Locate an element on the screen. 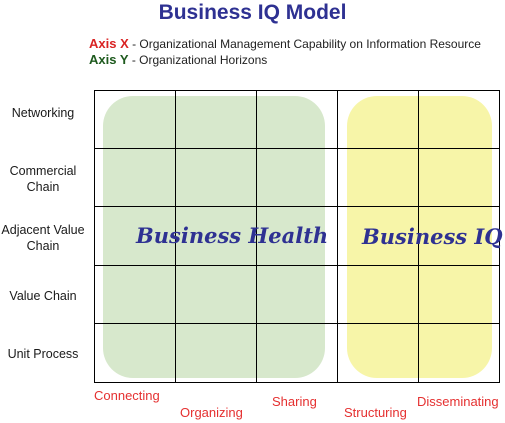 This screenshot has width=505, height=423. axis-y-legend: Axis Y - Organizational Horizons is located at coordinates (178, 59).